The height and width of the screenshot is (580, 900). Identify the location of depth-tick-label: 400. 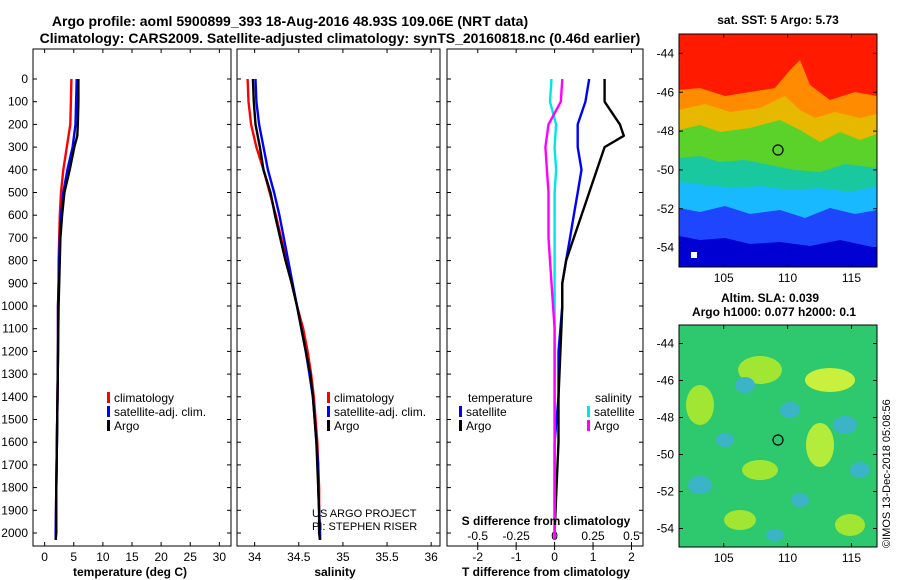
(18, 170).